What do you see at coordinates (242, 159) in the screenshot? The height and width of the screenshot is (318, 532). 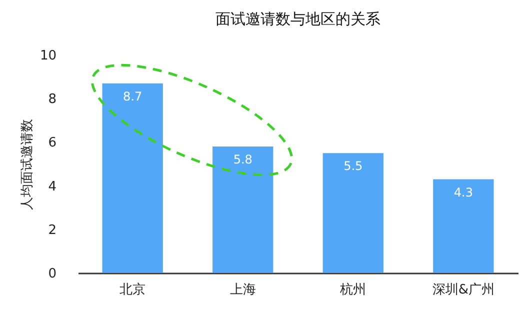 I see `data-label: 5.8` at bounding box center [242, 159].